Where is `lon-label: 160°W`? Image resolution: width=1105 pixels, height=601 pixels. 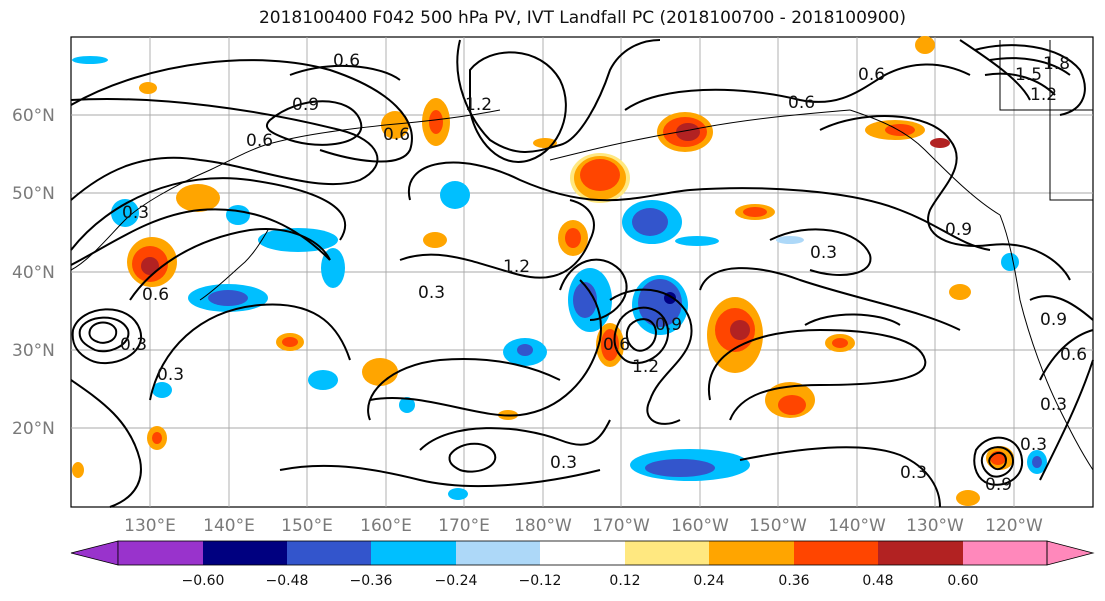
lon-label: 160°W is located at coordinates (700, 526).